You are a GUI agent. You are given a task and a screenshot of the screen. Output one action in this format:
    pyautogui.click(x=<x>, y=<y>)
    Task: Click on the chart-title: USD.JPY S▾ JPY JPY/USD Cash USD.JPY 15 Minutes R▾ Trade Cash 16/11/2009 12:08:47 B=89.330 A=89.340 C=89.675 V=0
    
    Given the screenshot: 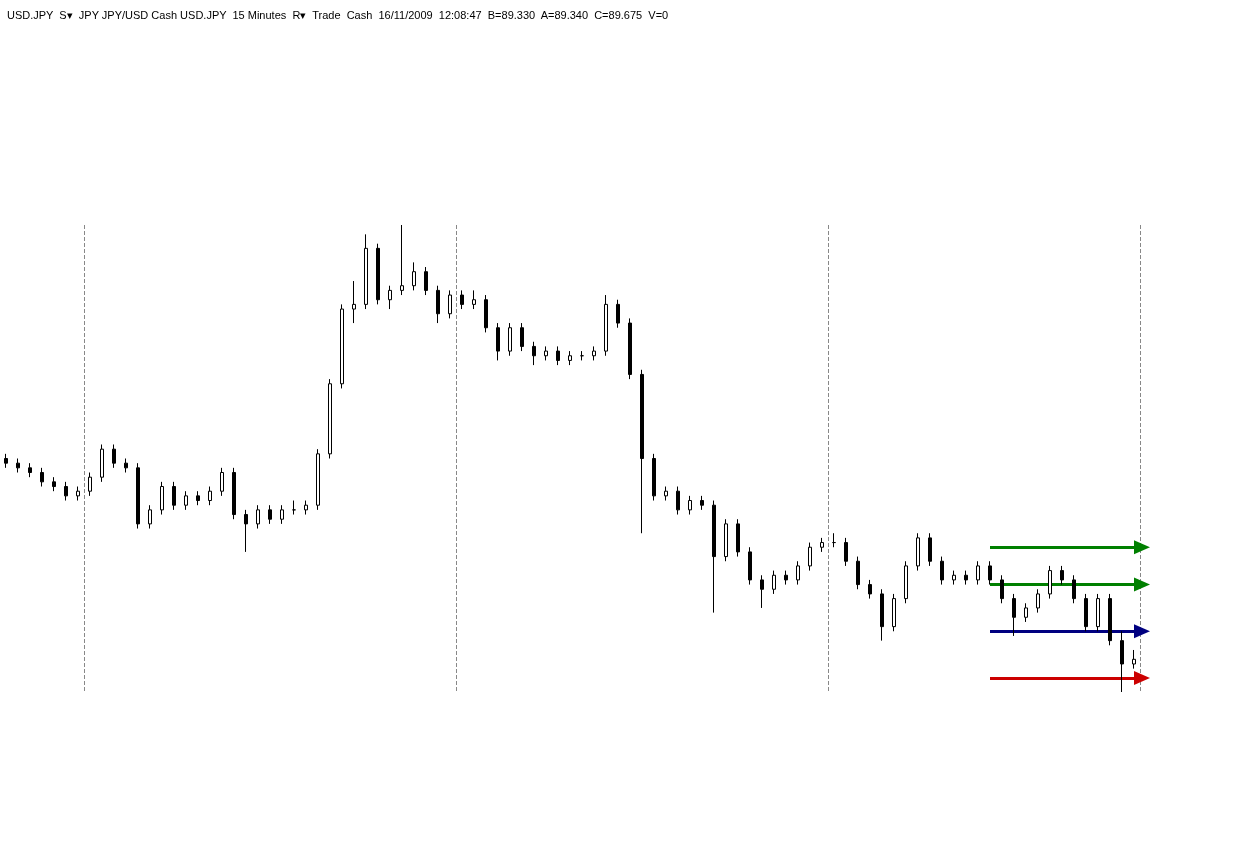 What is the action you would take?
    pyautogui.click(x=338, y=14)
    